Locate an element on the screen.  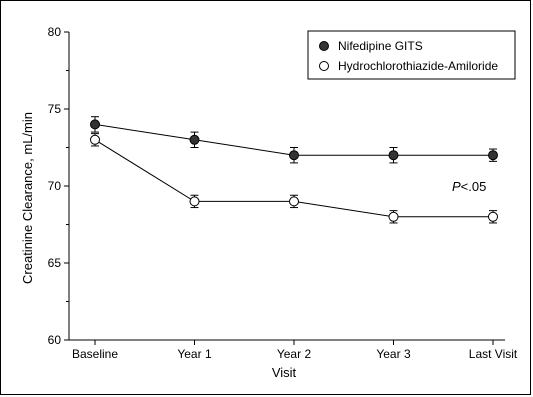
y-tick-label: 70 is located at coordinates (55, 186).